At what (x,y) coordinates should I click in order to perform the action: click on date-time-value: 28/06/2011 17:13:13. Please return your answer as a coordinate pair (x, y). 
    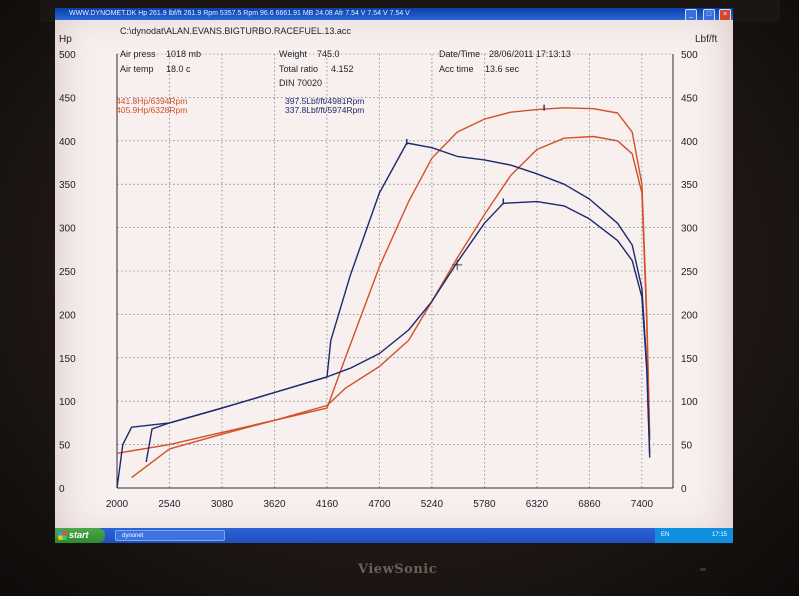
    Looking at the image, I should click on (530, 54).